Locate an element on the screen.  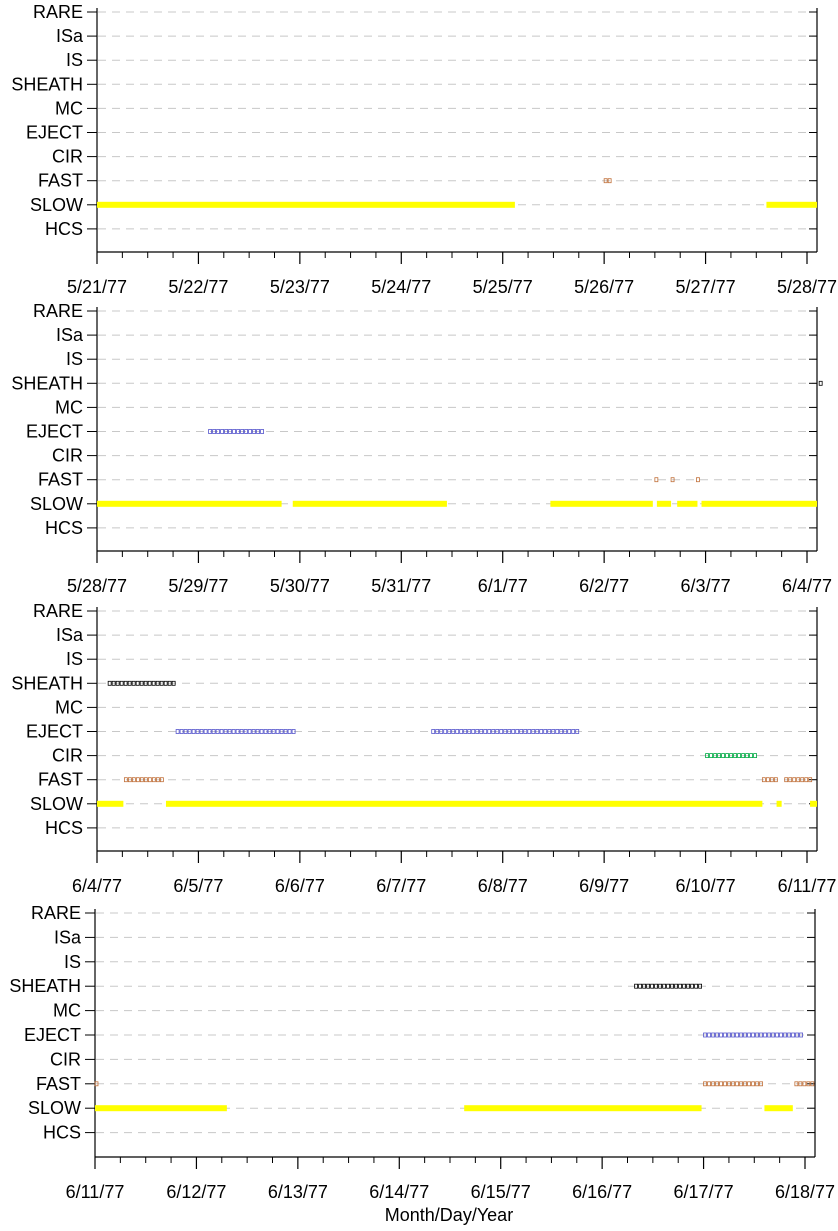
sheath-interval is located at coordinates (141, 683).